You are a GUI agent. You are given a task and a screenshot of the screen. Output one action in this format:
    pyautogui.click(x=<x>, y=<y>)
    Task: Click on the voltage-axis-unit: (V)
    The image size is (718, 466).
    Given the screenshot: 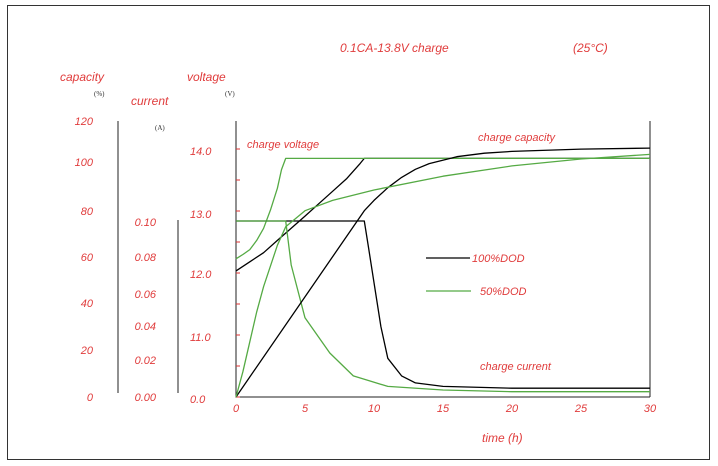 What is the action you would take?
    pyautogui.click(x=230, y=94)
    